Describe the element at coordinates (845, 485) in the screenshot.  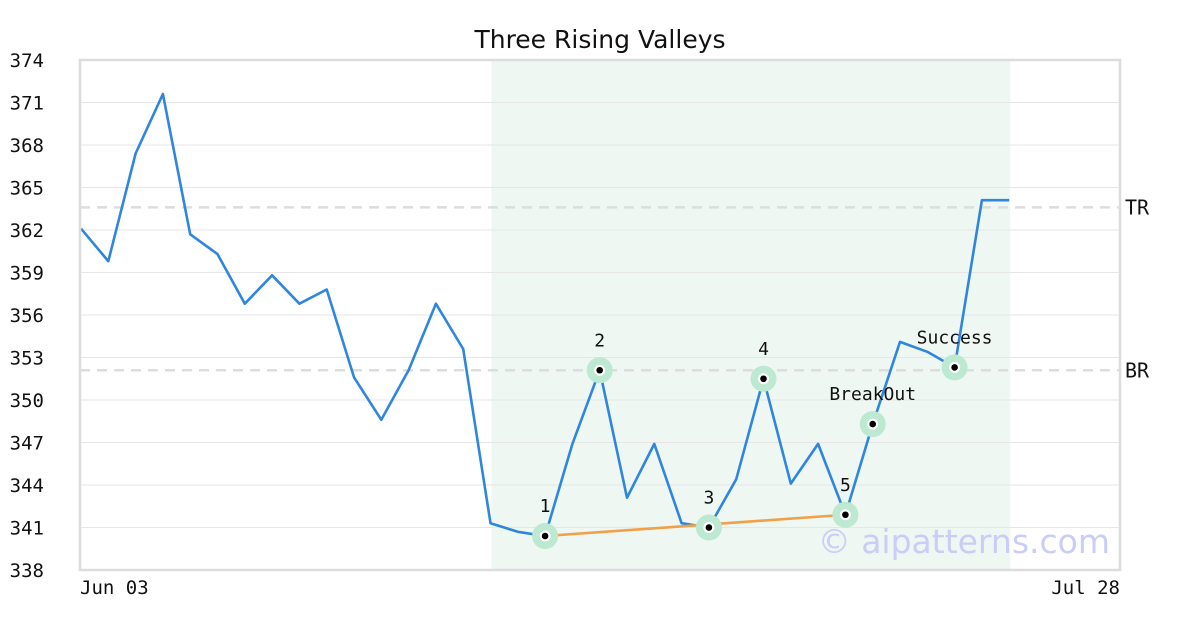
I see `marker-label: 5` at that location.